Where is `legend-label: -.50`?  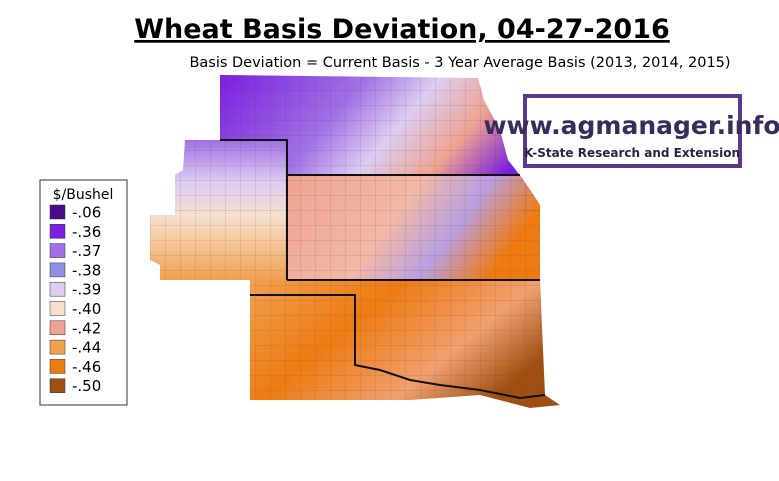 legend-label: -.50 is located at coordinates (86, 386).